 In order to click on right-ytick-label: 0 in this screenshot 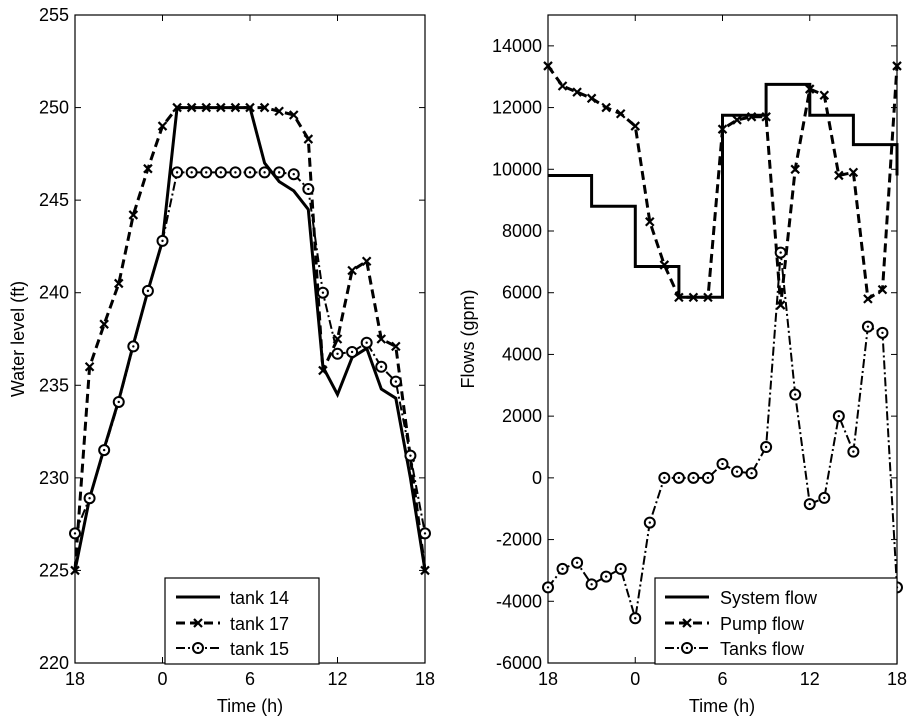, I will do `click(537, 478)`.